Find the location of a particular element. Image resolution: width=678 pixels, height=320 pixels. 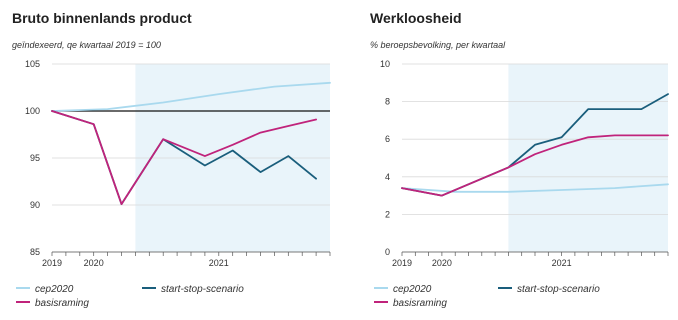

forecast-shading is located at coordinates (588, 158).